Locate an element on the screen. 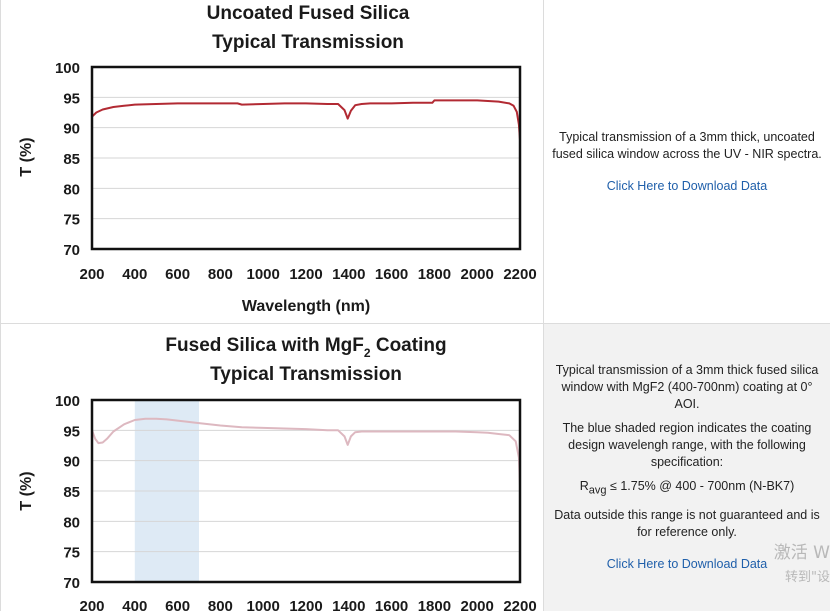 The height and width of the screenshot is (612, 830). download-data-link-mgf2: Click Here to Download Data is located at coordinates (687, 563).